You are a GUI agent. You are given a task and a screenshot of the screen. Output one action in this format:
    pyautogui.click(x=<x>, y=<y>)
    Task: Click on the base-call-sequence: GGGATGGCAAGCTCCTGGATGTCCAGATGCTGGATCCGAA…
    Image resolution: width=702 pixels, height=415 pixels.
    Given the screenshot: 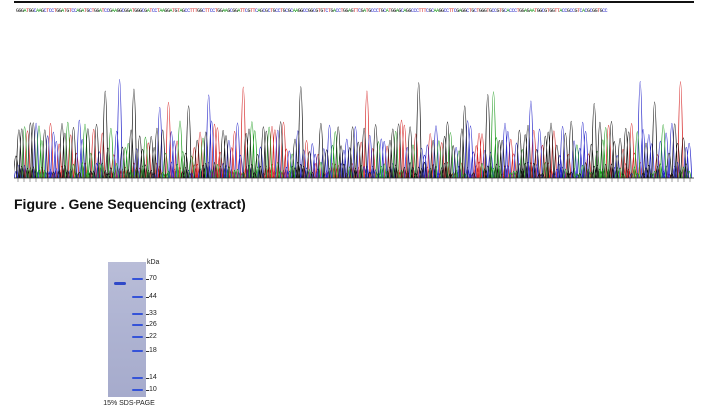 What is the action you would take?
    pyautogui.click(x=312, y=11)
    